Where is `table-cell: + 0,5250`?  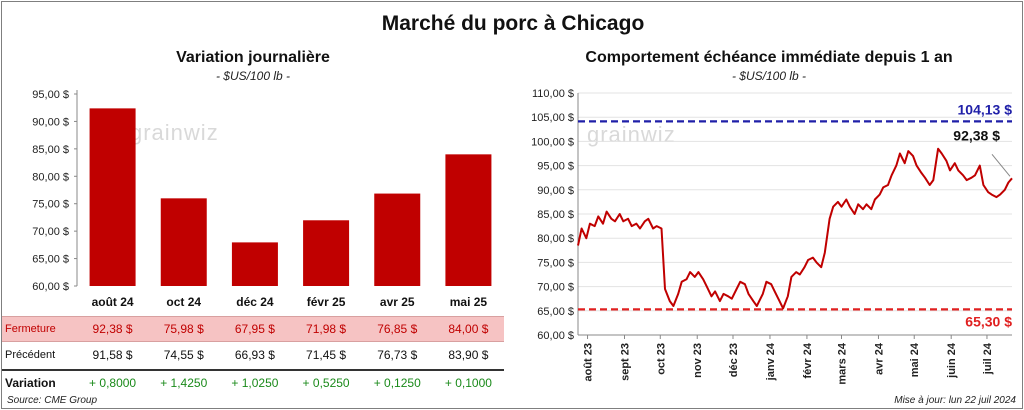 table-cell: + 0,5250 is located at coordinates (326, 383).